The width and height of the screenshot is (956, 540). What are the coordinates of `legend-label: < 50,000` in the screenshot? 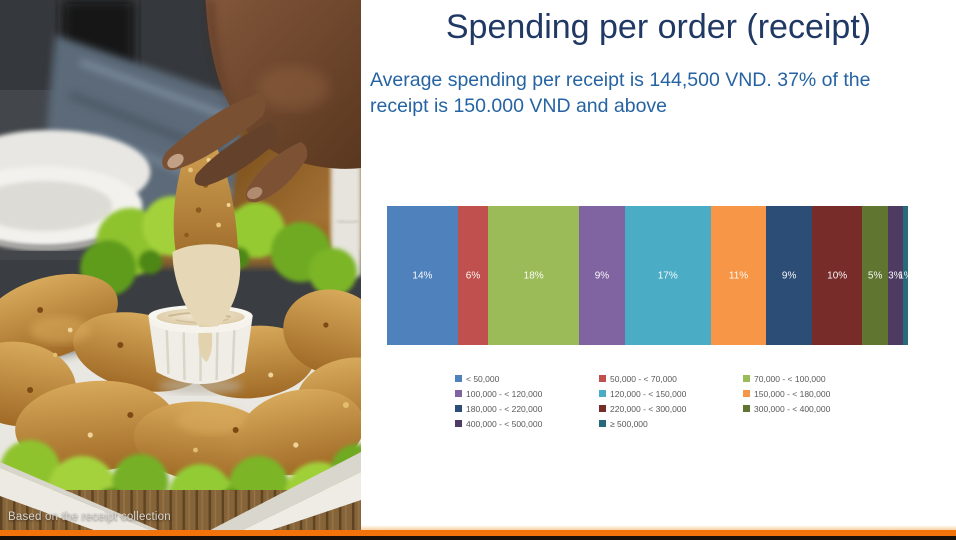 It's located at (483, 378).